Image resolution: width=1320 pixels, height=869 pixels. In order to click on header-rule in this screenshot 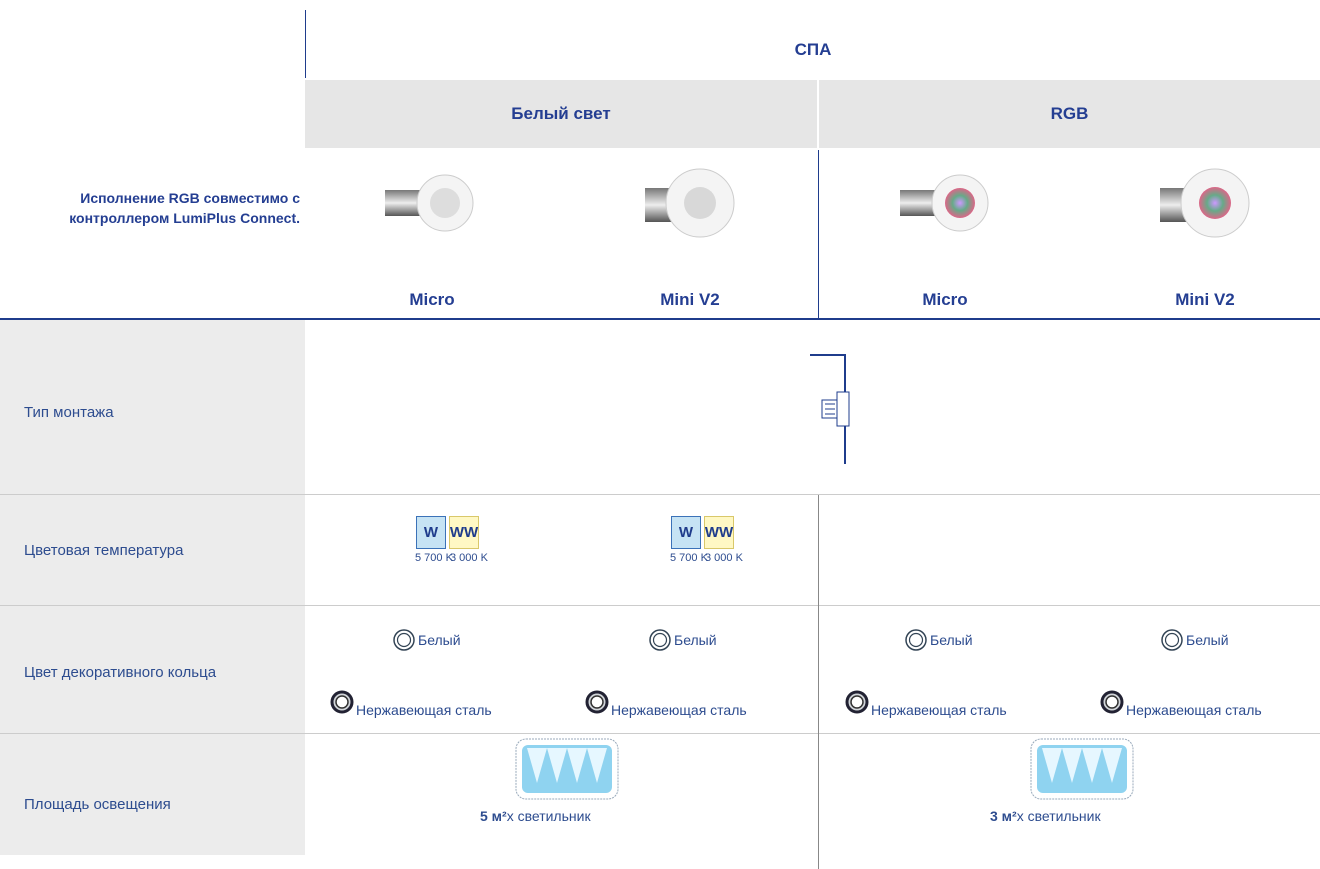, I will do `click(660, 319)`.